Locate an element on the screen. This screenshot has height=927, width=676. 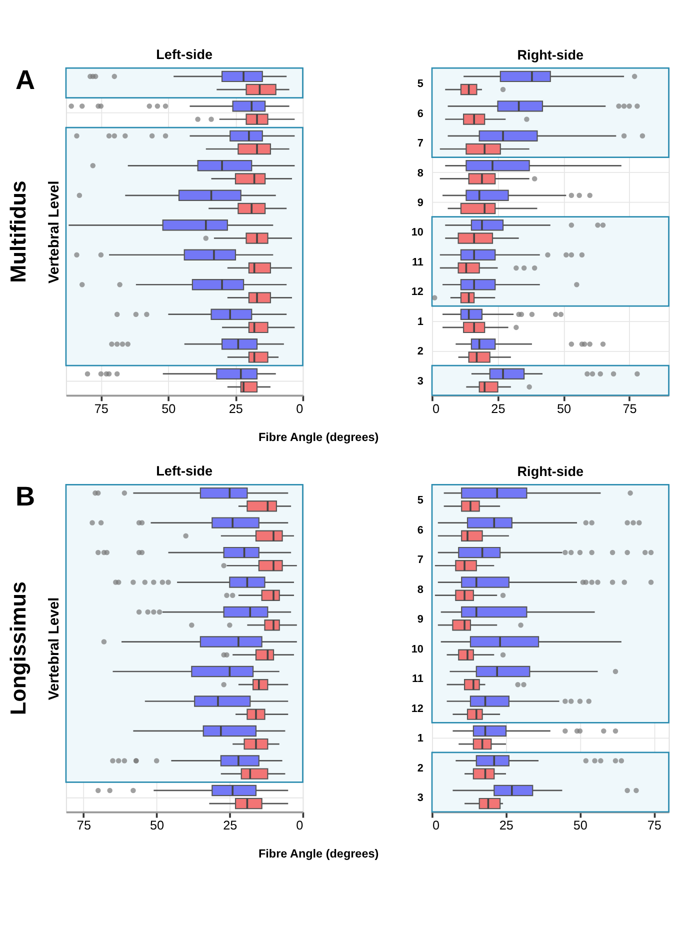
text: B is located at coordinates (26, 496).